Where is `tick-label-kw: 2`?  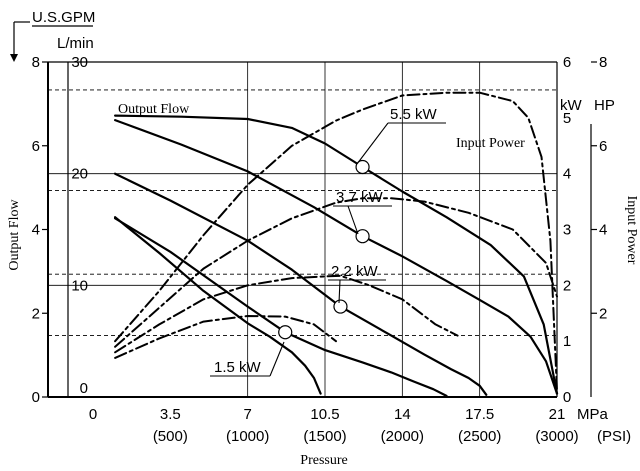
tick-label-kw: 2 is located at coordinates (567, 285).